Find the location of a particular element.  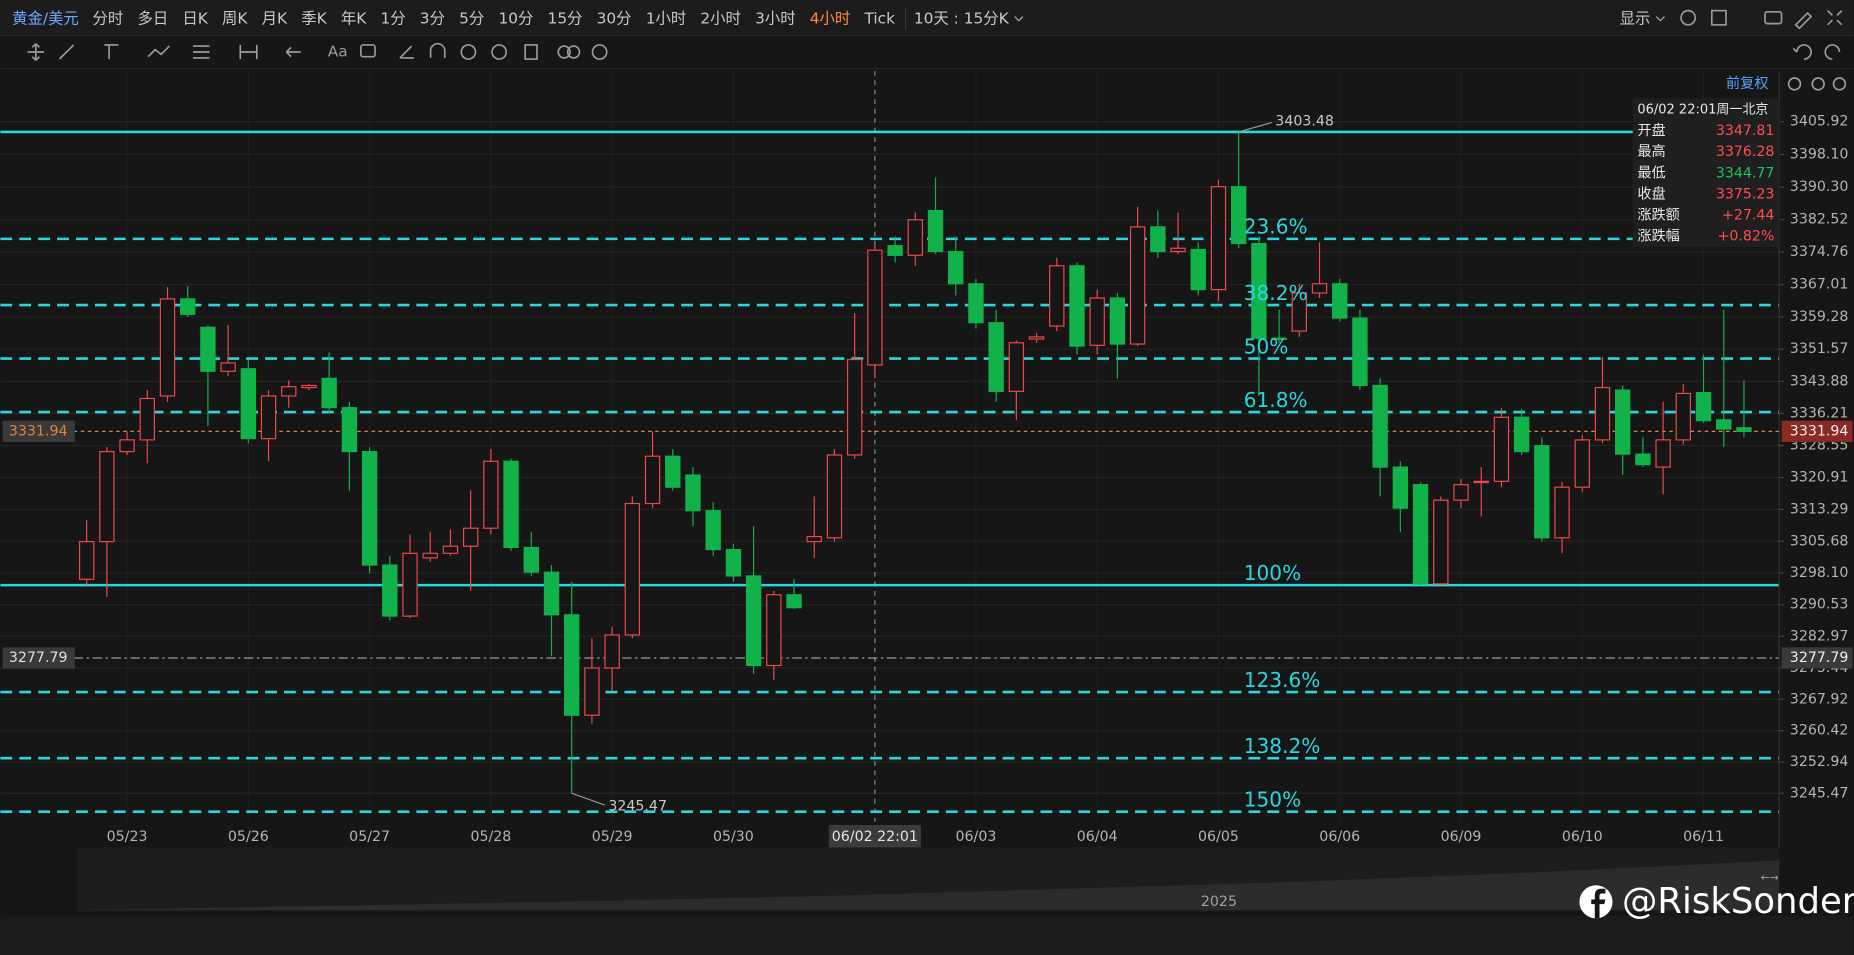

symbol-selector: 黄金/美元 is located at coordinates (45, 18).